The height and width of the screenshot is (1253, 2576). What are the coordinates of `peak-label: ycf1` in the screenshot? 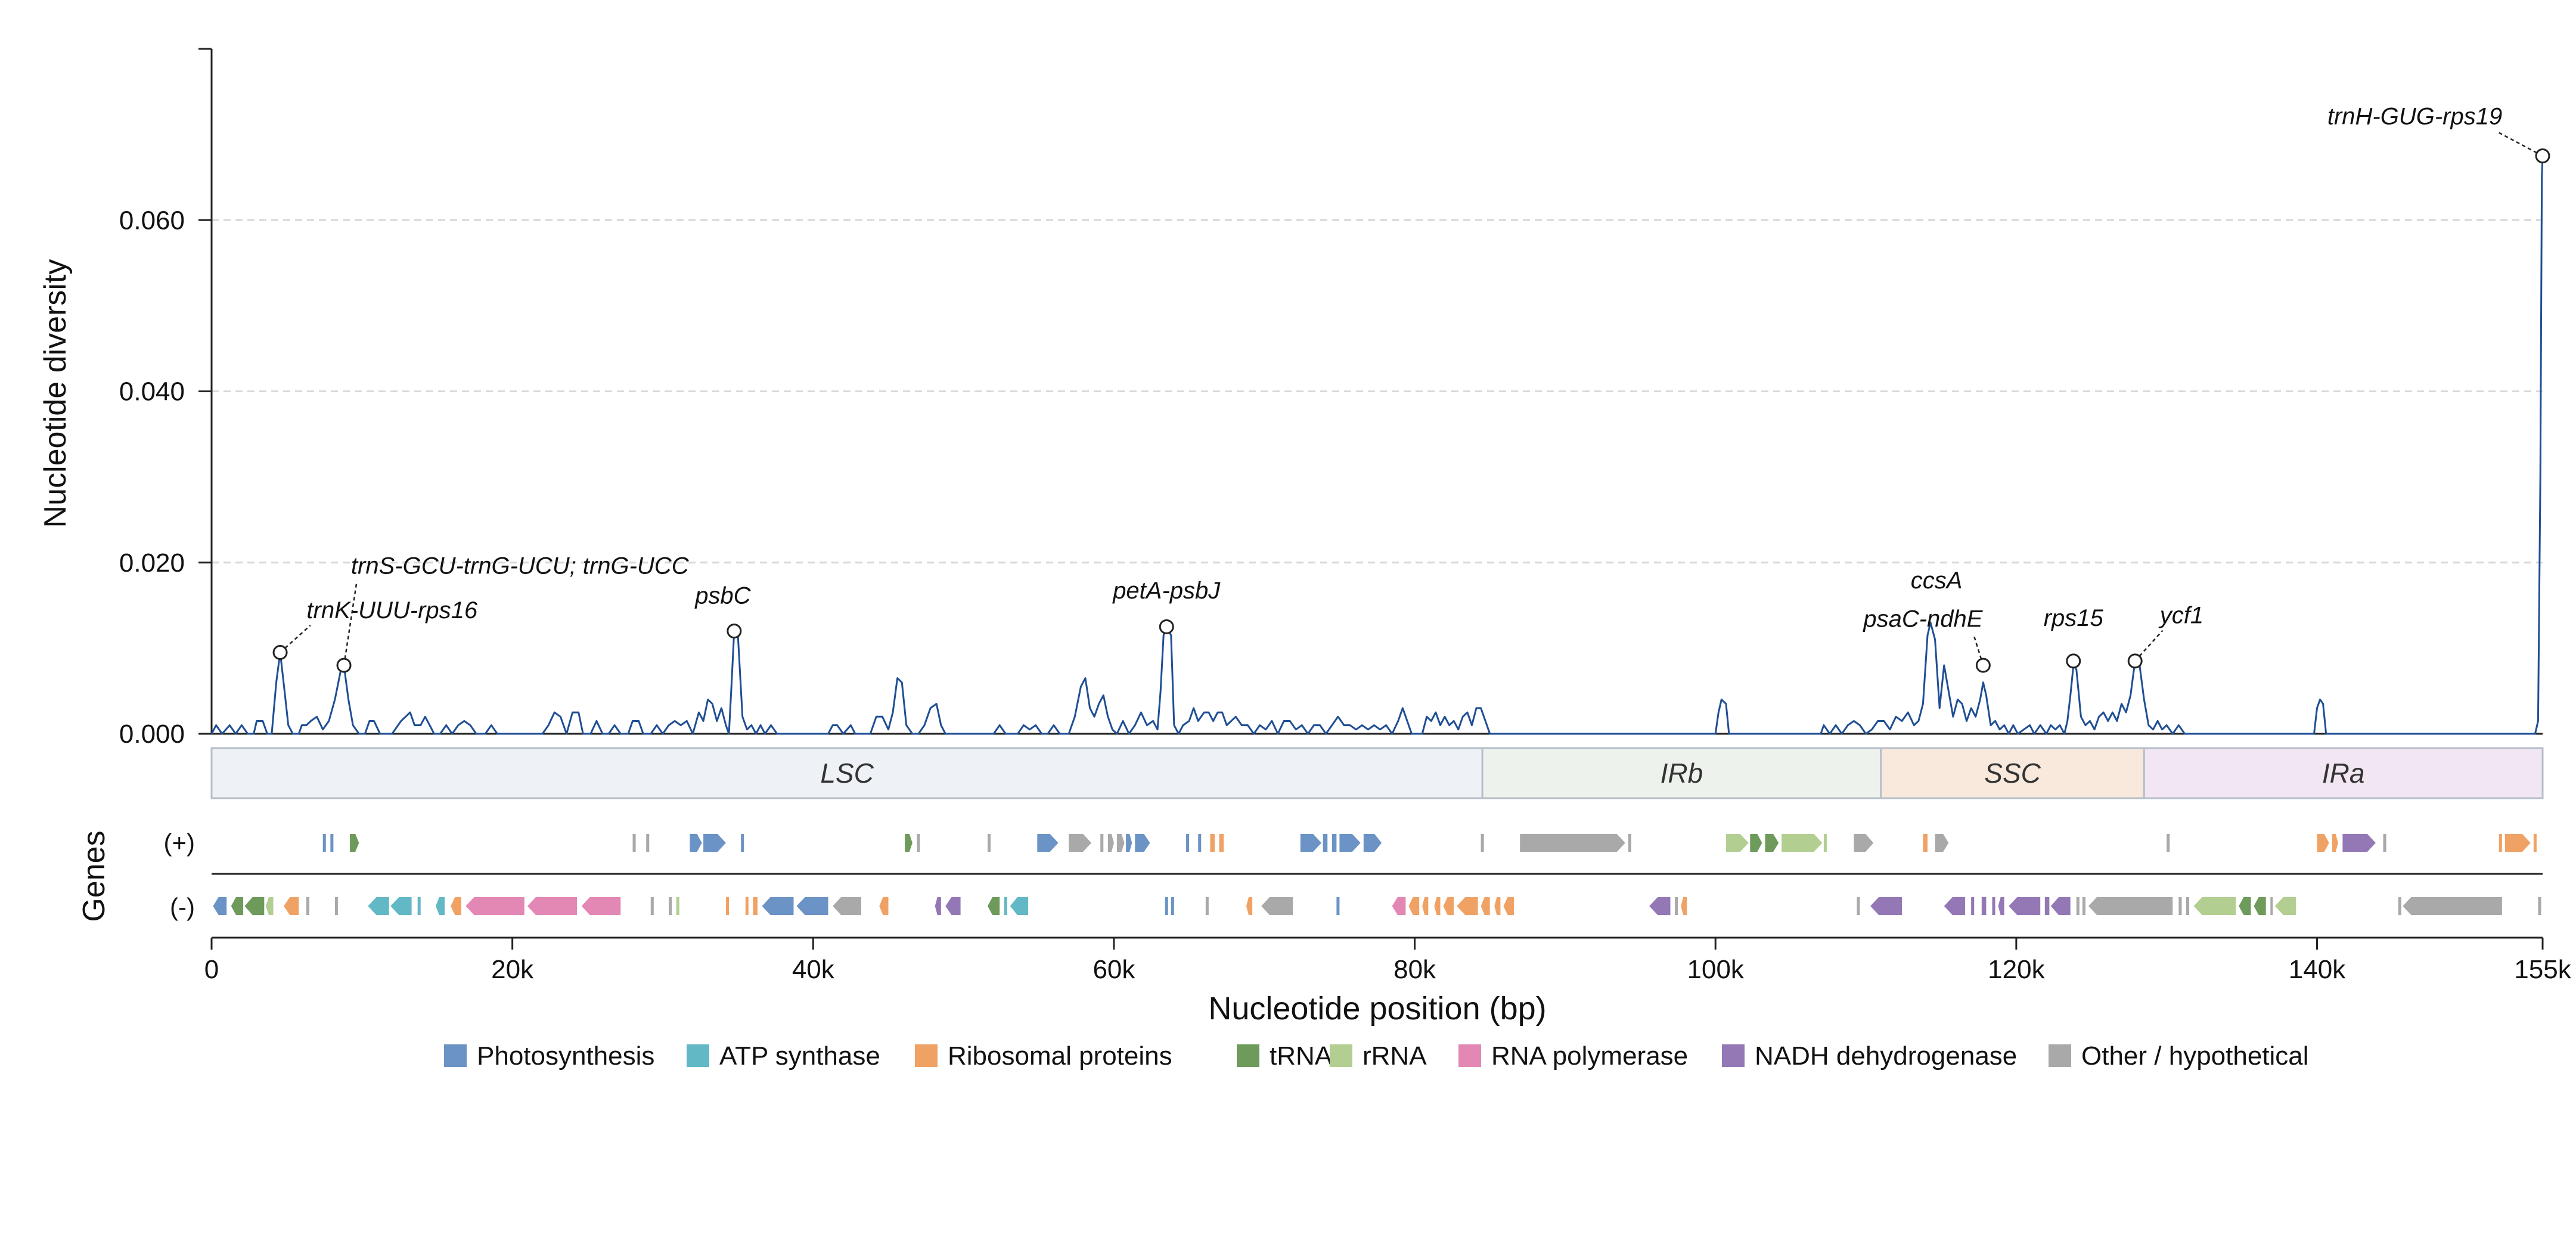 It's located at (2181, 616).